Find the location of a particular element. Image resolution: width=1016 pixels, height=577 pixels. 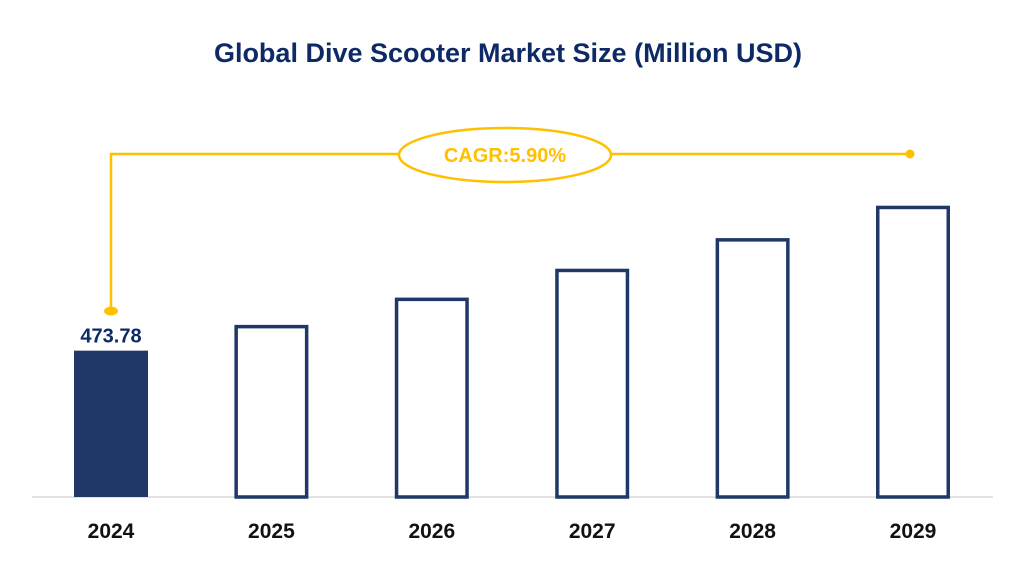

cagr-ellipse is located at coordinates (505, 155).